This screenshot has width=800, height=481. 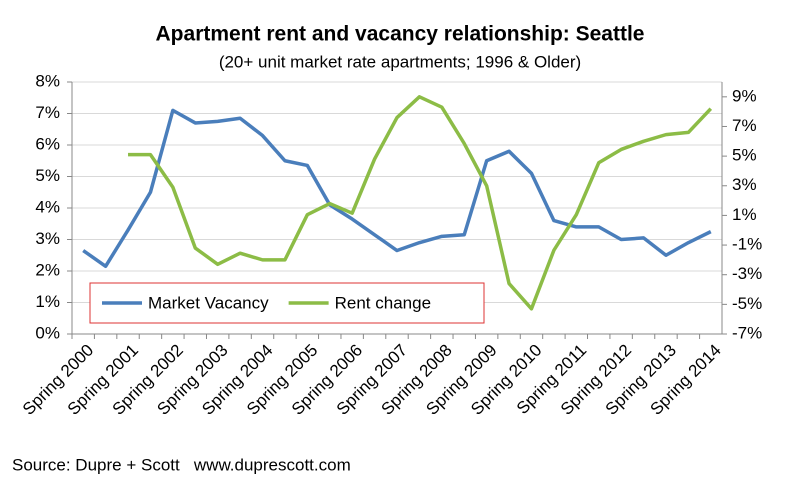 What do you see at coordinates (208, 302) in the screenshot?
I see `legend-label: Market Vacancy` at bounding box center [208, 302].